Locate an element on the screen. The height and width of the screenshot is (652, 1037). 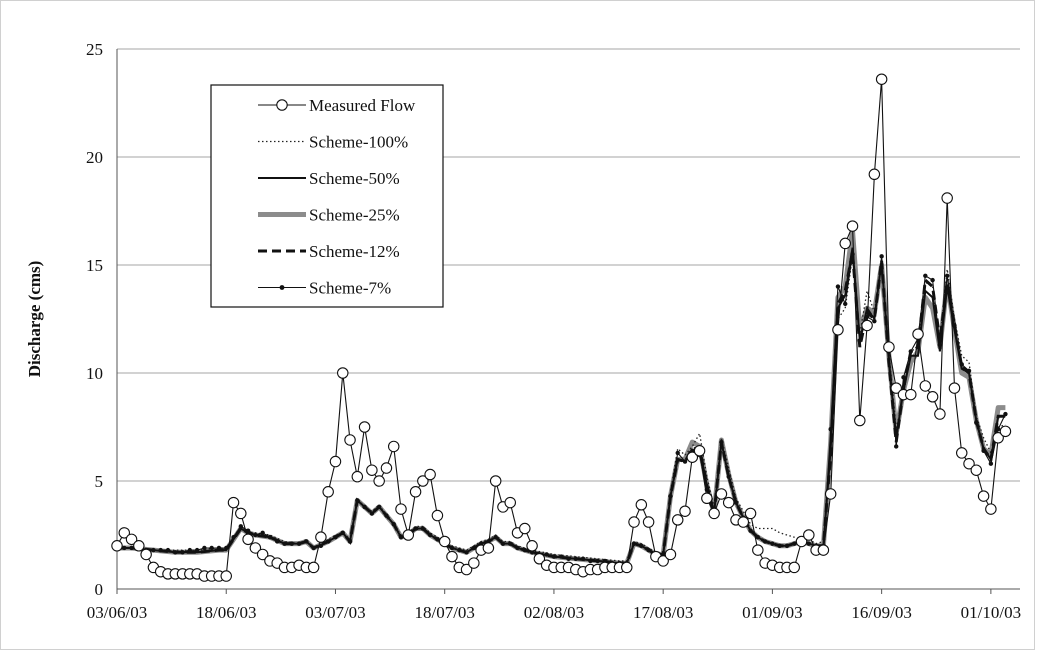
x-tick-label: 17/08/03 is located at coordinates (663, 612).